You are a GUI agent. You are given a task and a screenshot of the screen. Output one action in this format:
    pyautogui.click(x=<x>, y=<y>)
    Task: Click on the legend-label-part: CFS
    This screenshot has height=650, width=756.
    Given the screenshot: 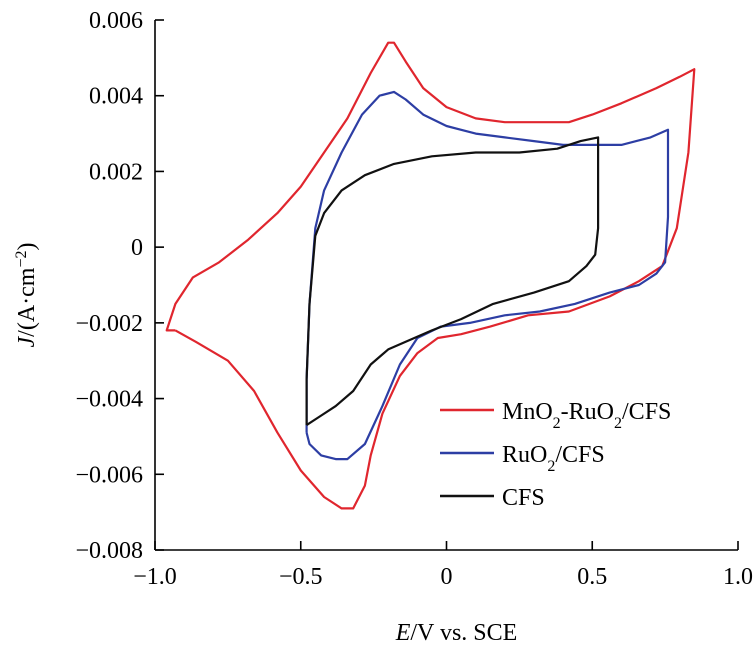 What is the action you would take?
    pyautogui.click(x=523, y=498)
    